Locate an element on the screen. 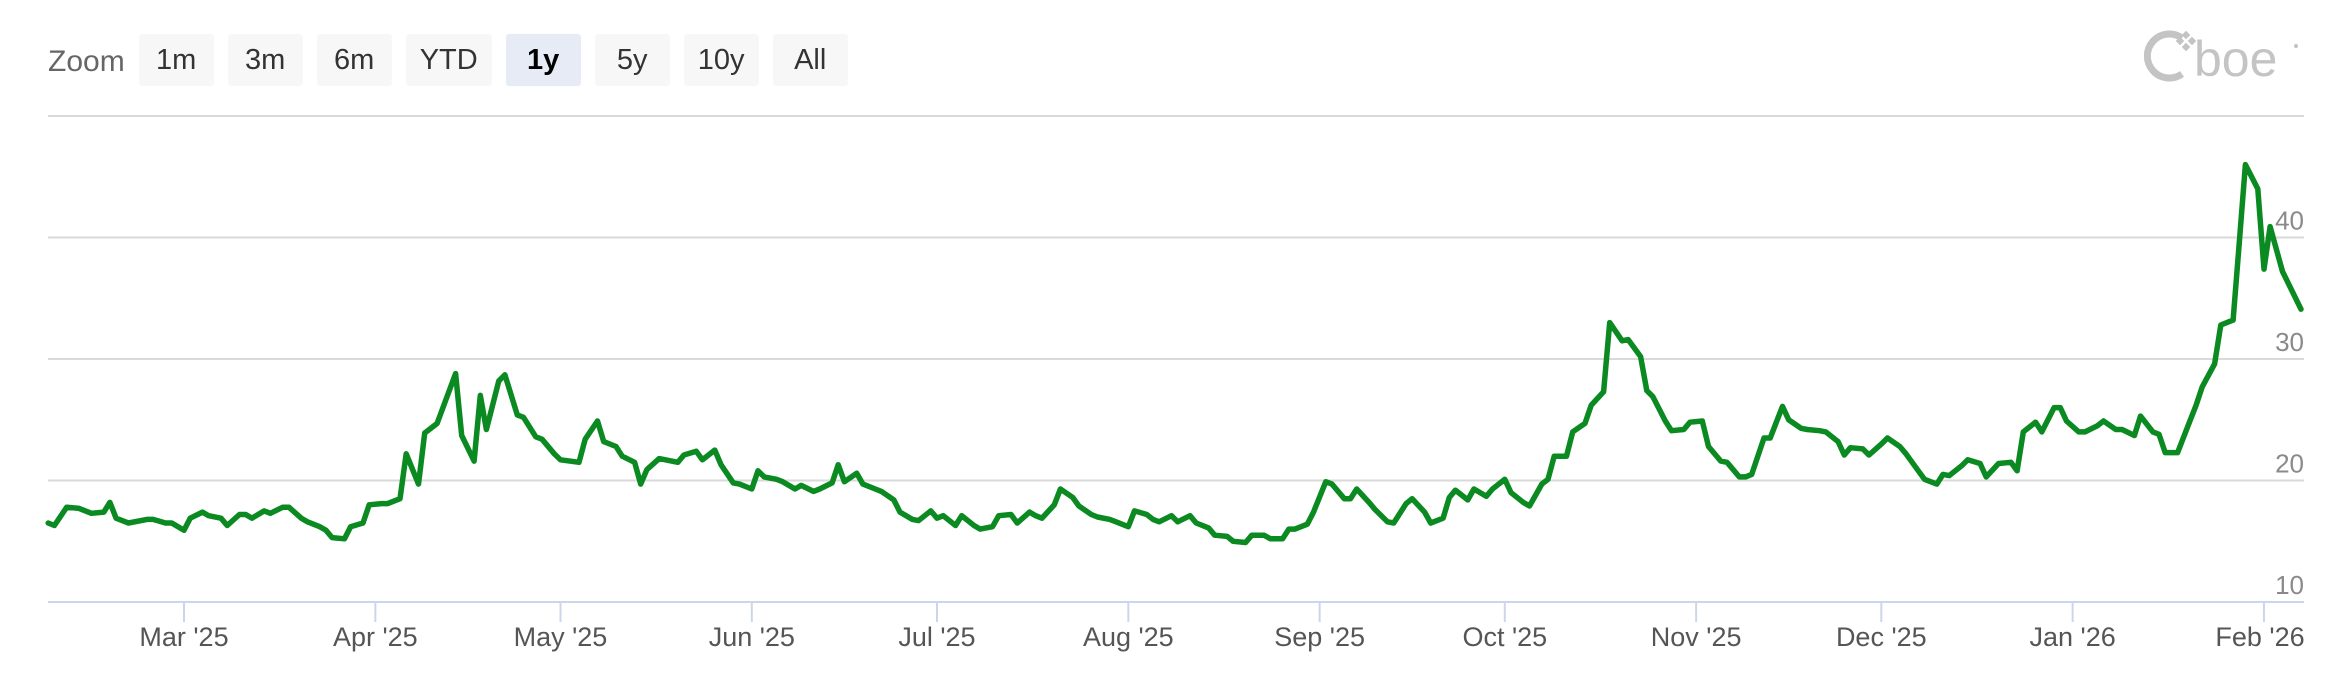 The height and width of the screenshot is (679, 2350). x-axis-label: Aug '25 is located at coordinates (1128, 637).